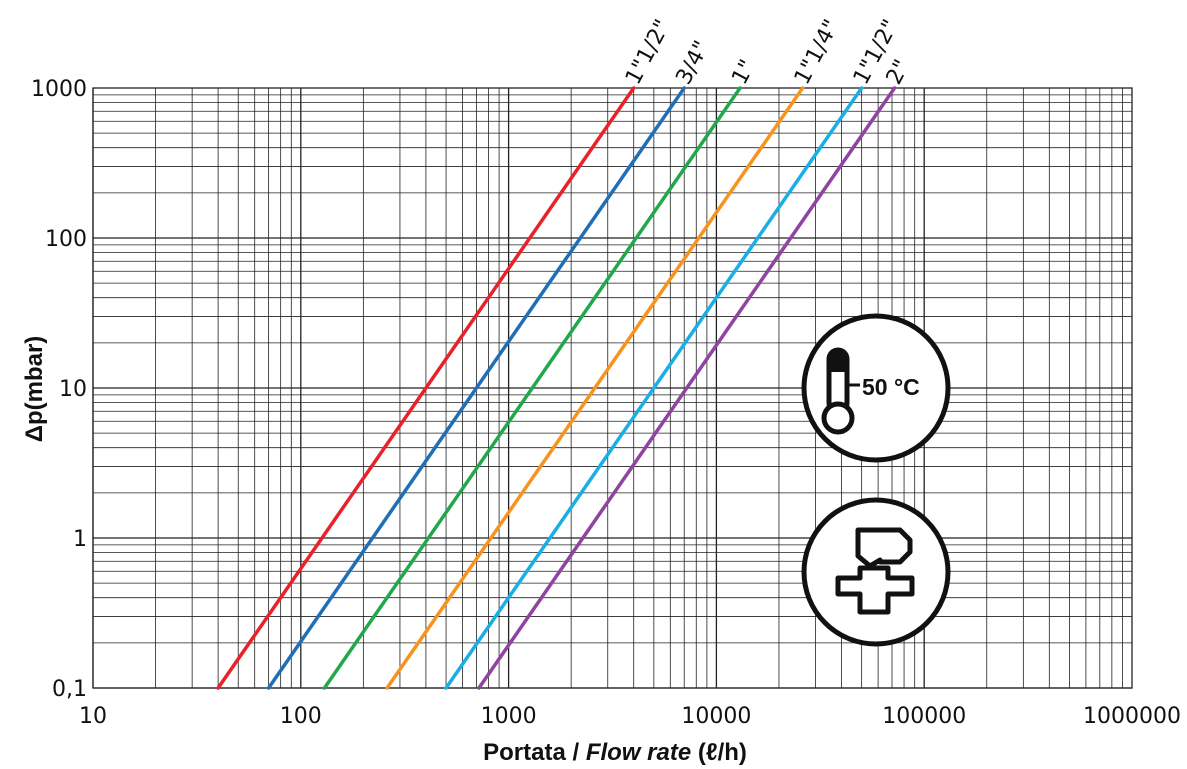 This screenshot has width=1187, height=769. Describe the element at coordinates (93, 716) in the screenshot. I see `x-tick-label: 10` at that location.